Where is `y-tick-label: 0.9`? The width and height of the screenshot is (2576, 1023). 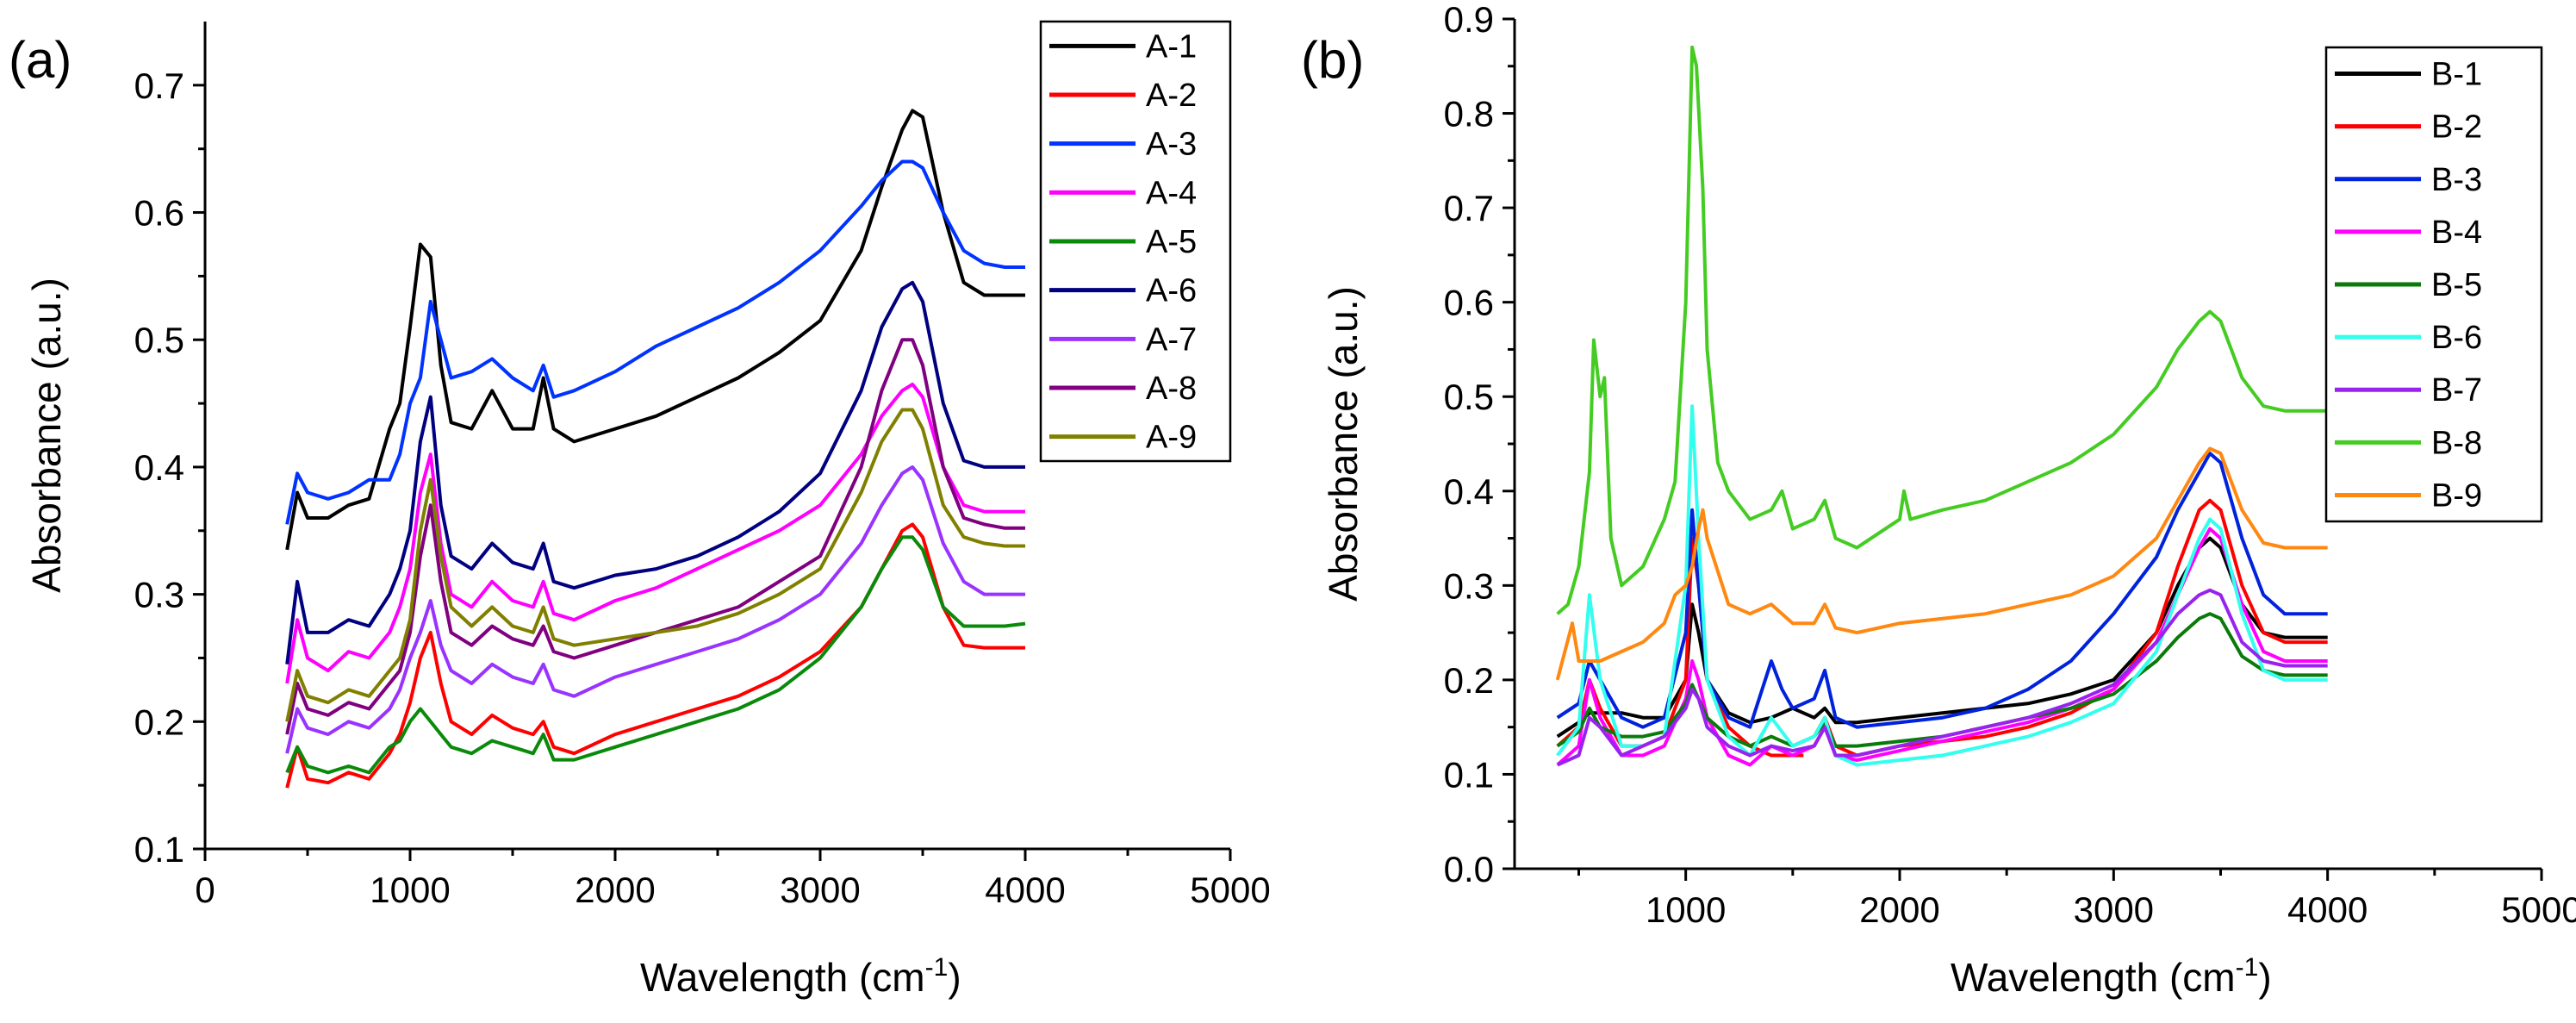
y-tick-label: 0.9 is located at coordinates (1469, 20).